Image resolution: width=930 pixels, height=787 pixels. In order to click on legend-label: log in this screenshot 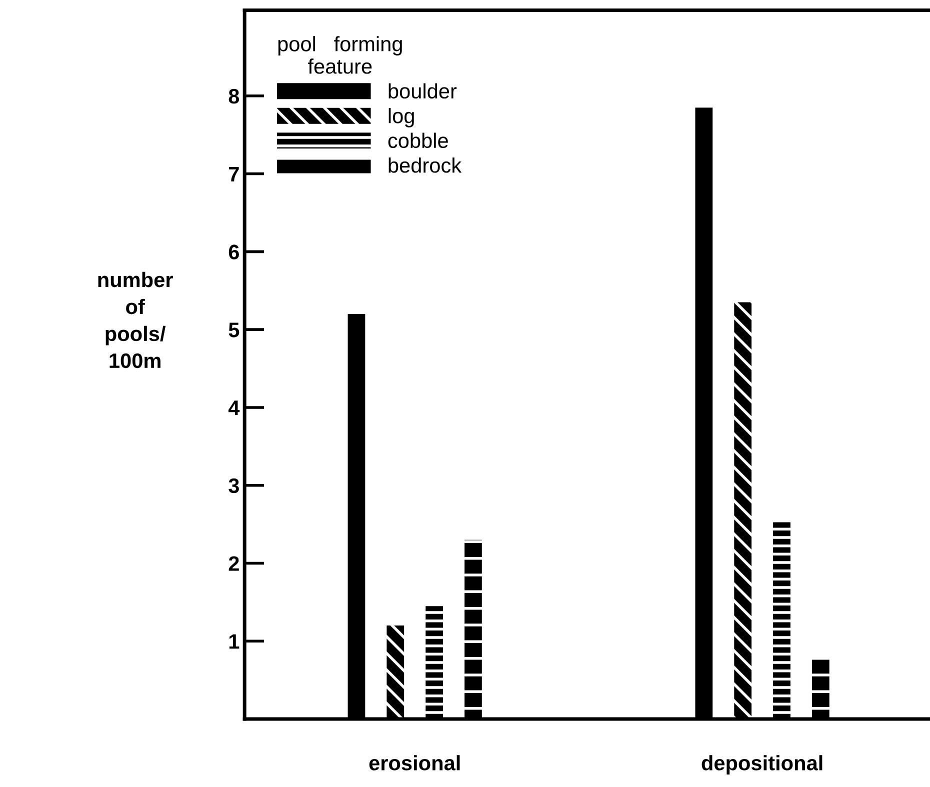, I will do `click(401, 118)`.